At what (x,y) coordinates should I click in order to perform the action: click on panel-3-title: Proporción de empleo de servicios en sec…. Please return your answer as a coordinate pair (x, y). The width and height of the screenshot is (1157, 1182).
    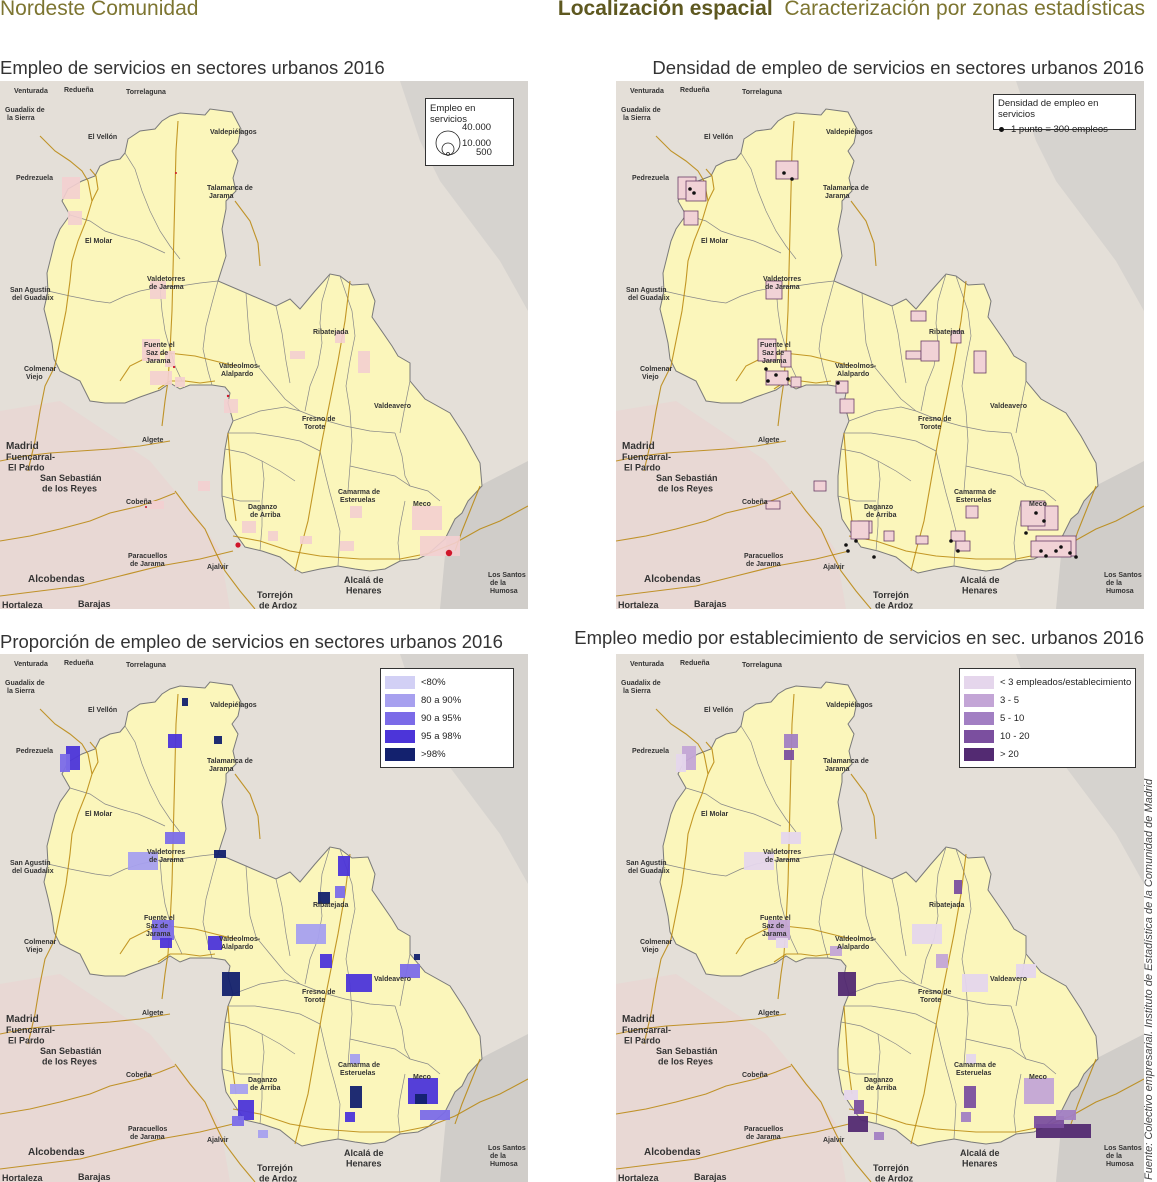
    Looking at the image, I should click on (251, 641).